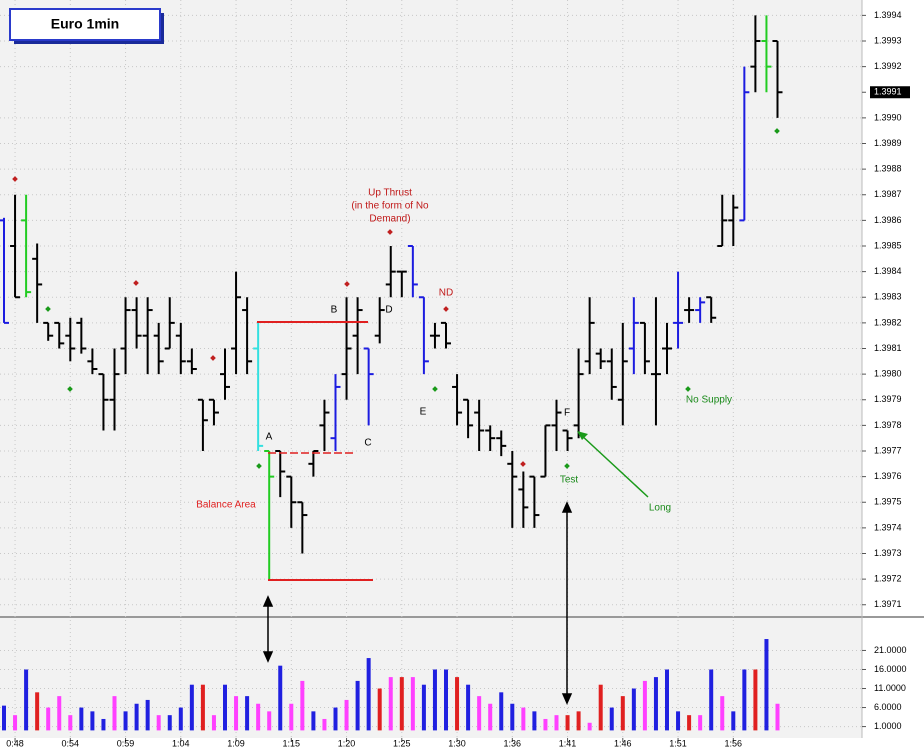 The width and height of the screenshot is (924, 750). Describe the element at coordinates (402, 743) in the screenshot. I see `x-tick-label: 1:25` at that location.